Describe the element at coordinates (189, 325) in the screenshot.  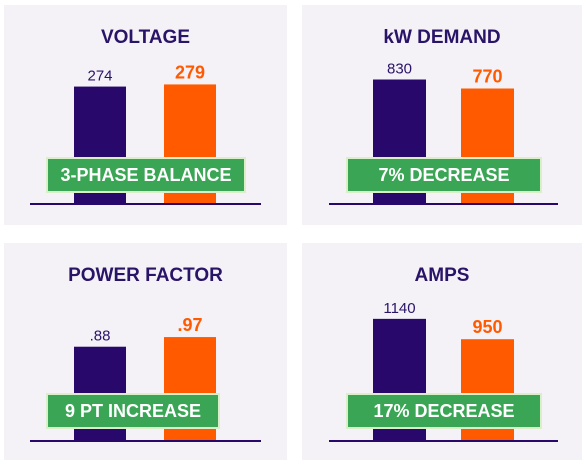
I see `after-value-label: .97` at that location.